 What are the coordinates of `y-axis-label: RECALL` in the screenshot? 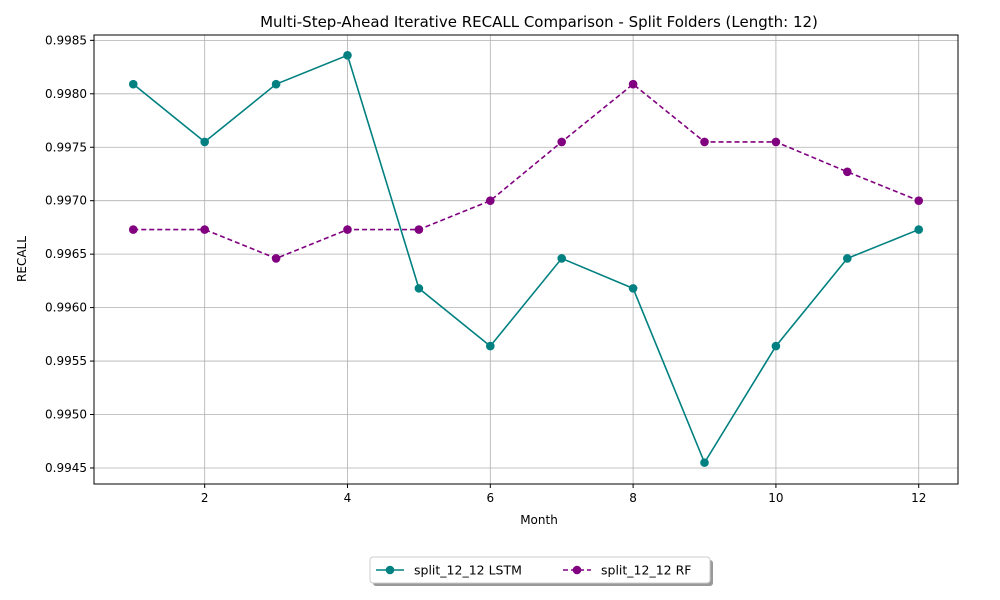 It's located at (22, 259).